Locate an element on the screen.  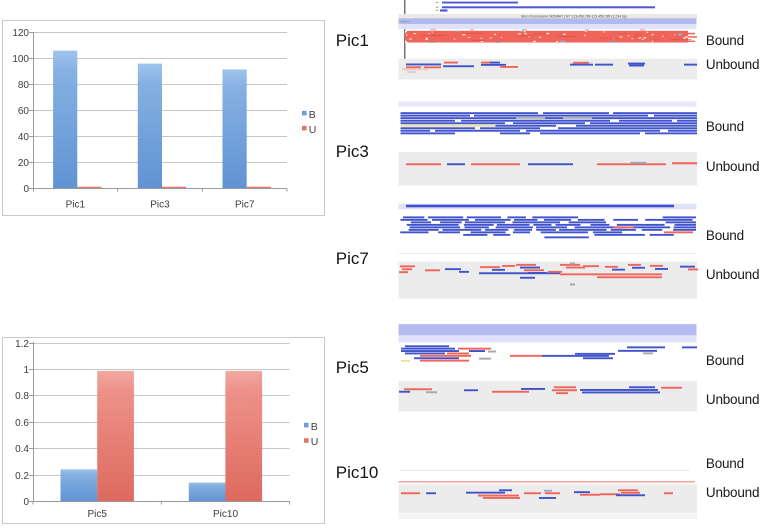
svg-text: 0.8 is located at coordinates (22, 396).